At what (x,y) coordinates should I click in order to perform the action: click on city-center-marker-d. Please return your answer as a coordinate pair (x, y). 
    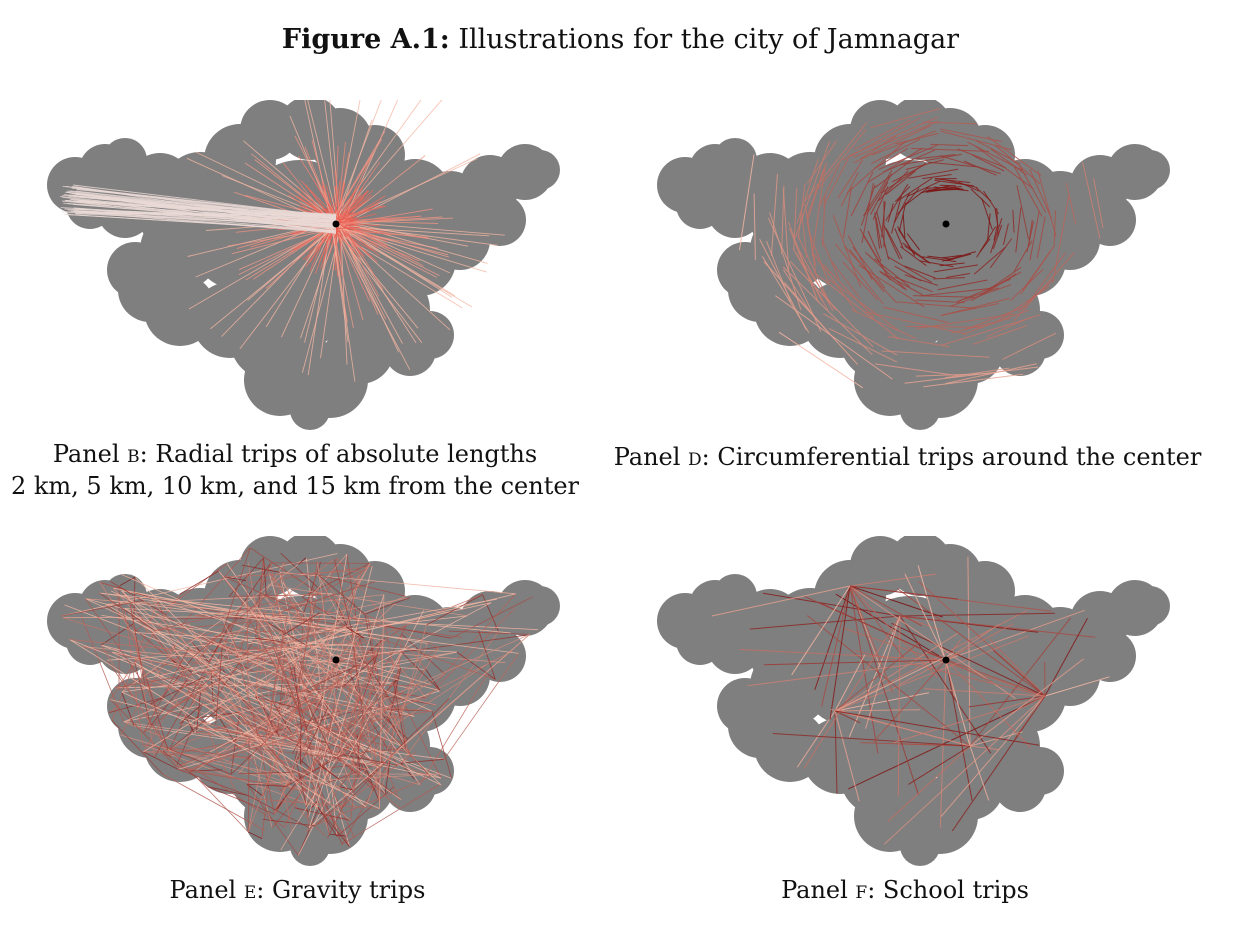
    Looking at the image, I should click on (946, 224).